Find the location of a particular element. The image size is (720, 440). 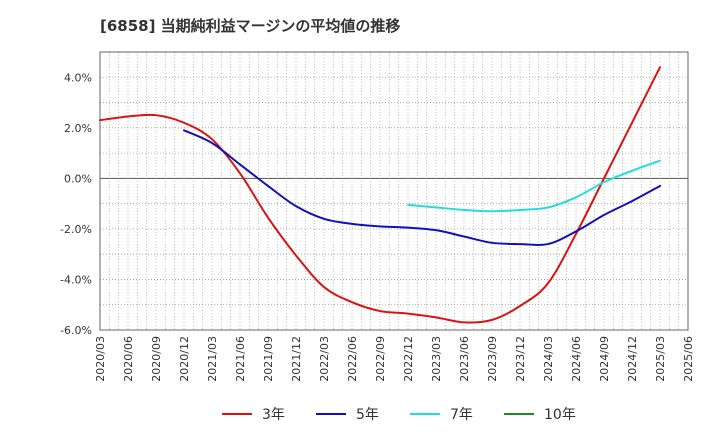

legend-label: 5年 is located at coordinates (367, 415).